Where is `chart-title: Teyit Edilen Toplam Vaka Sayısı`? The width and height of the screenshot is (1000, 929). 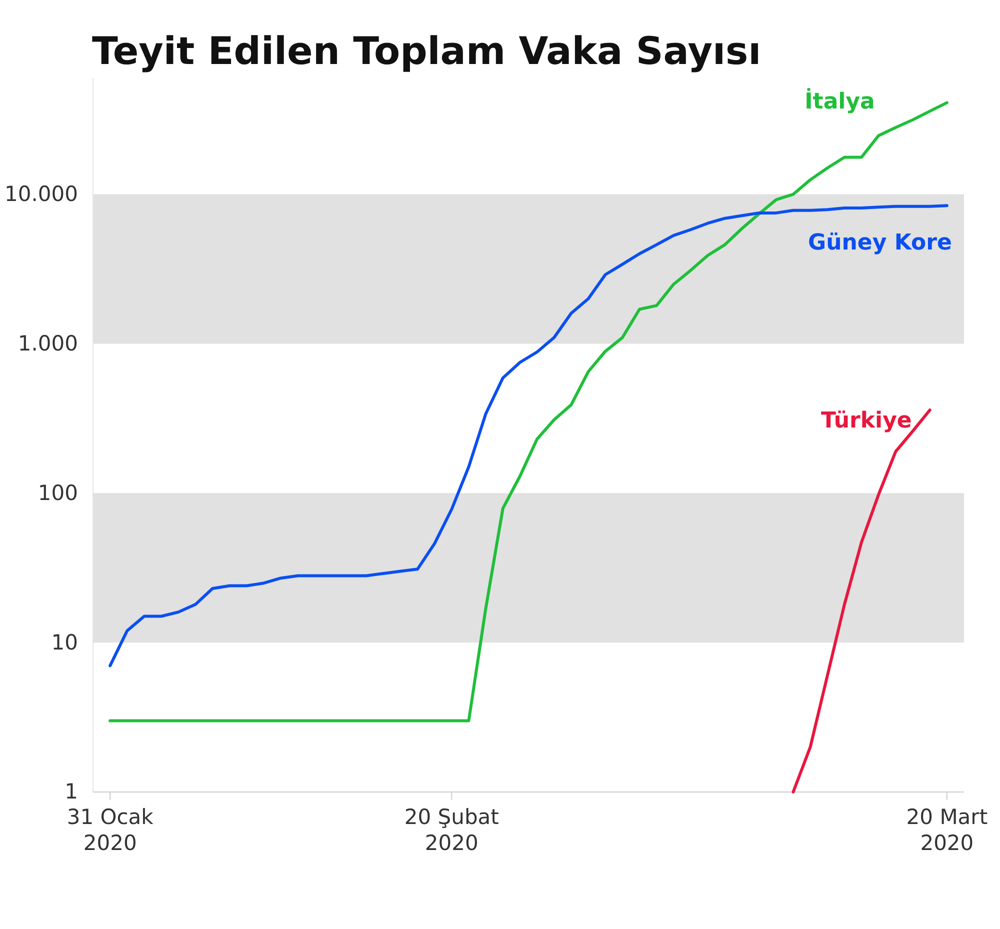
chart-title: Teyit Edilen Toplam Vaka Sayısı is located at coordinates (427, 51).